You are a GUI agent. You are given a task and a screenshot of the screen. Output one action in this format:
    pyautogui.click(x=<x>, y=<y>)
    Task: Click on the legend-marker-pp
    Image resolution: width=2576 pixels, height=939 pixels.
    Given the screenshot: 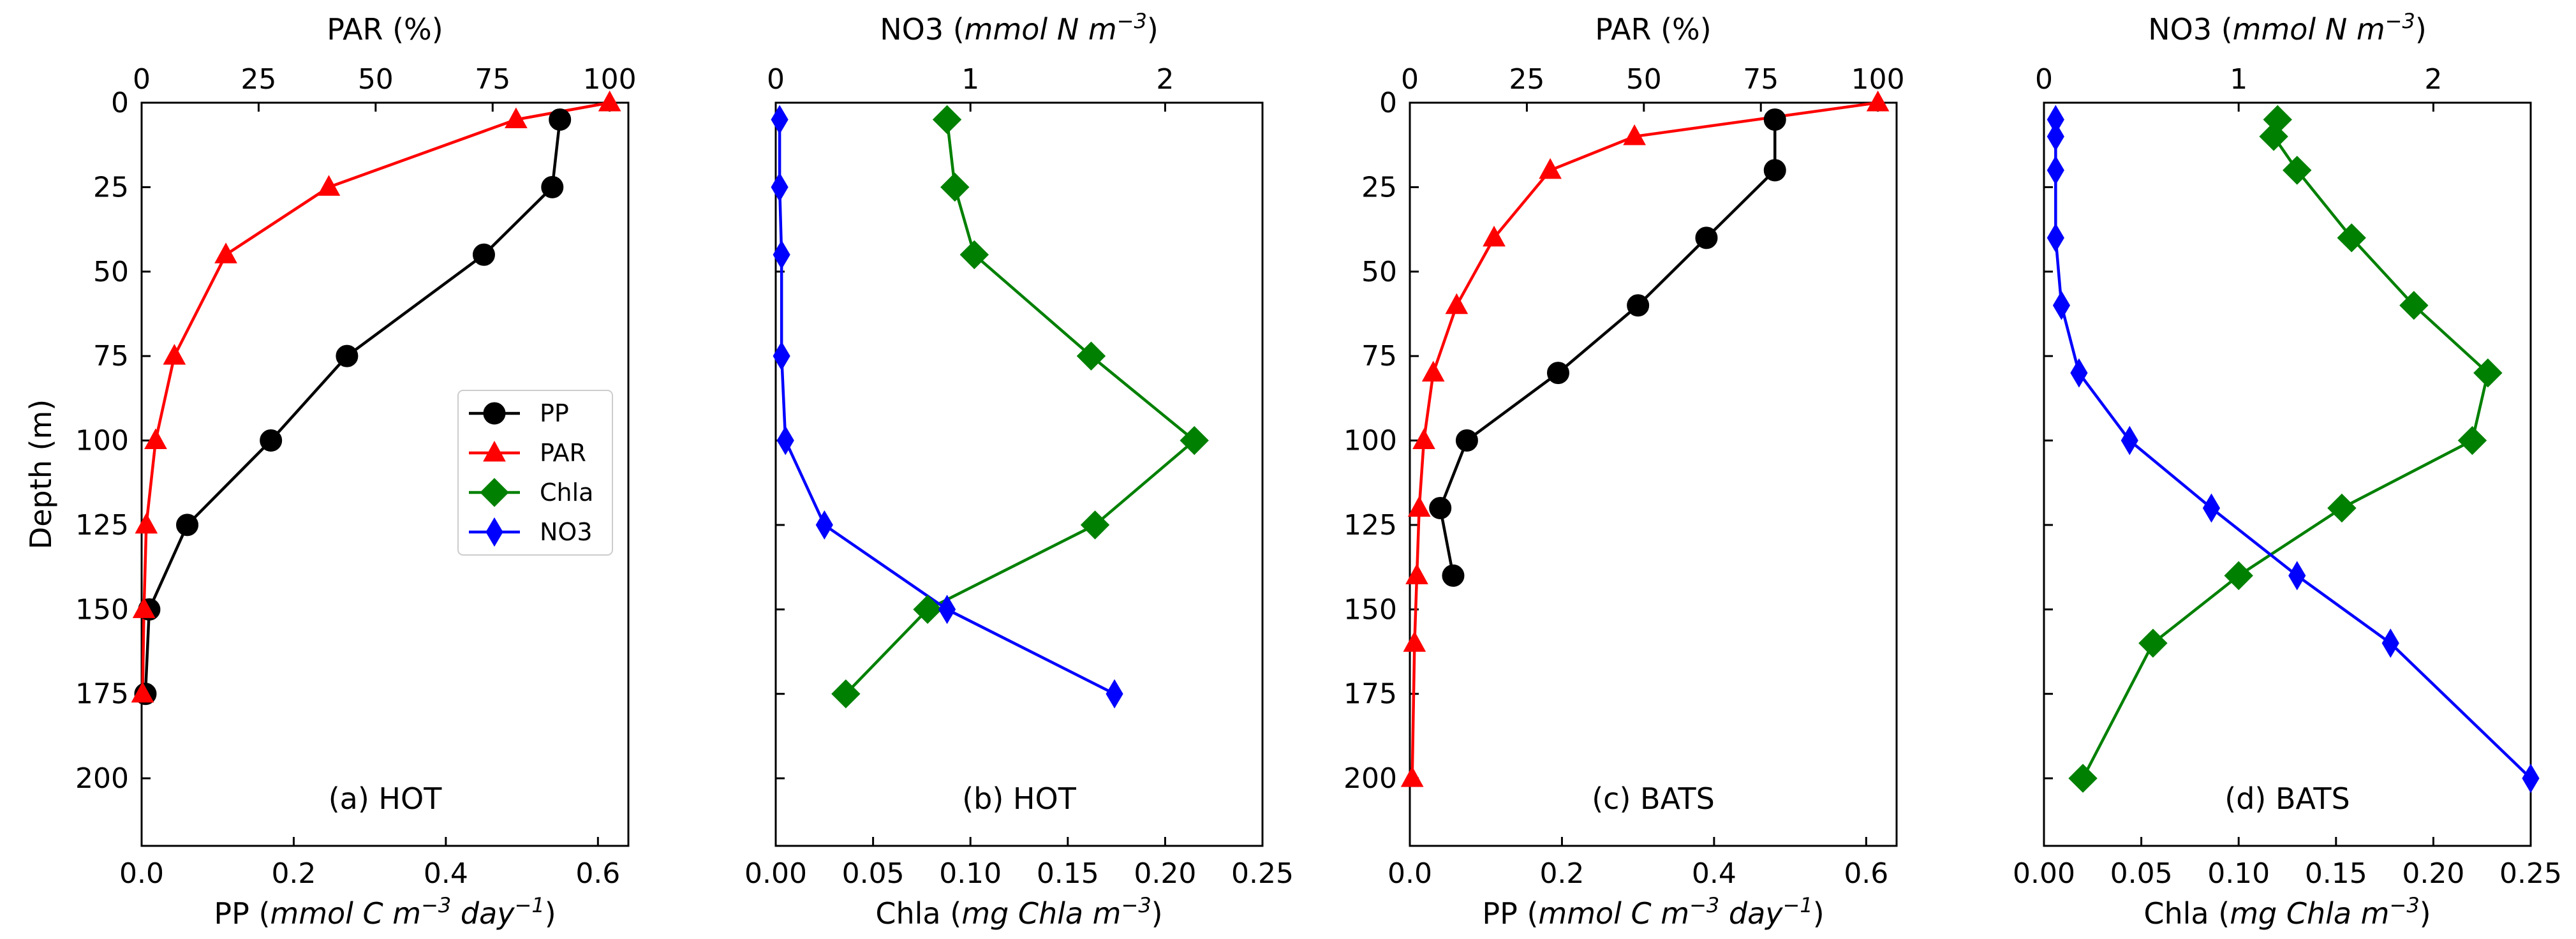 What is the action you would take?
    pyautogui.click(x=494, y=414)
    